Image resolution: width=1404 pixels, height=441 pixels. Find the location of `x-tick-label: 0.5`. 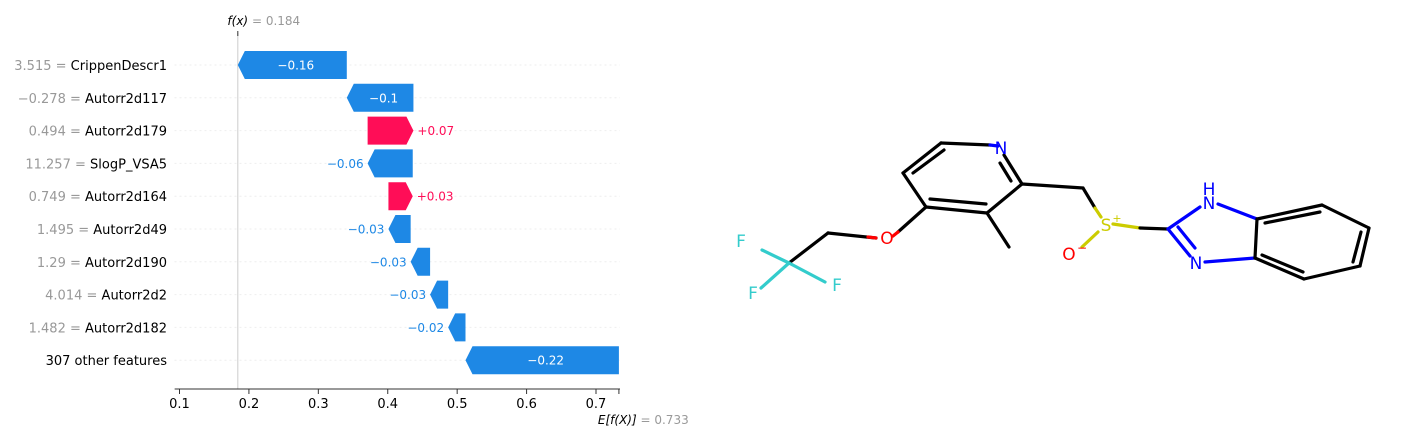

x-tick-label: 0.5 is located at coordinates (457, 404).